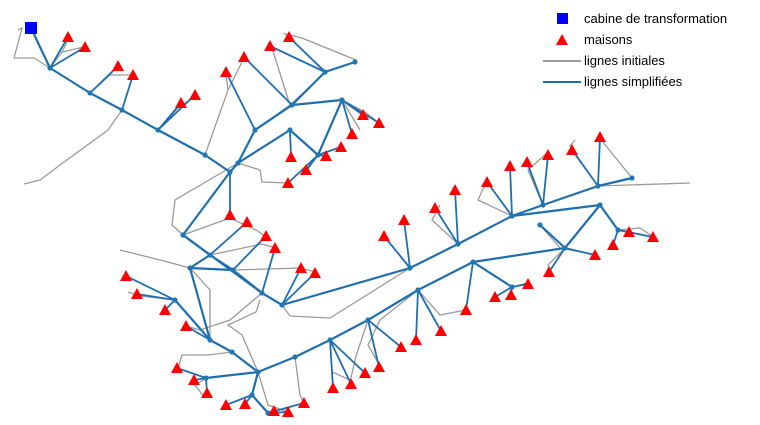 The image size is (760, 425). What do you see at coordinates (31, 28) in the screenshot?
I see `substation-icon` at bounding box center [31, 28].